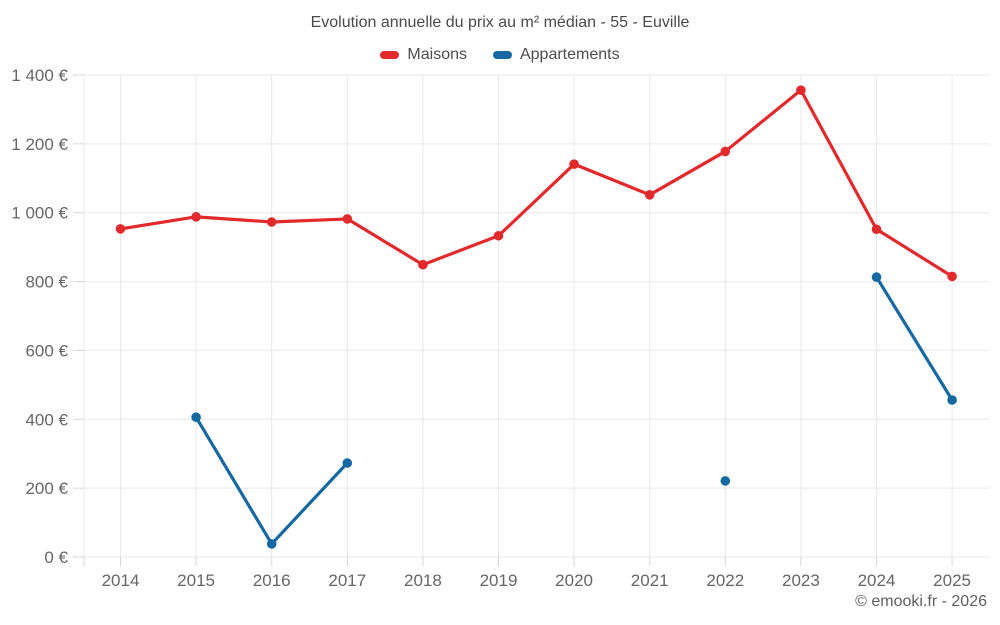  Describe the element at coordinates (914, 338) in the screenshot. I see `series-line-appartements` at that location.